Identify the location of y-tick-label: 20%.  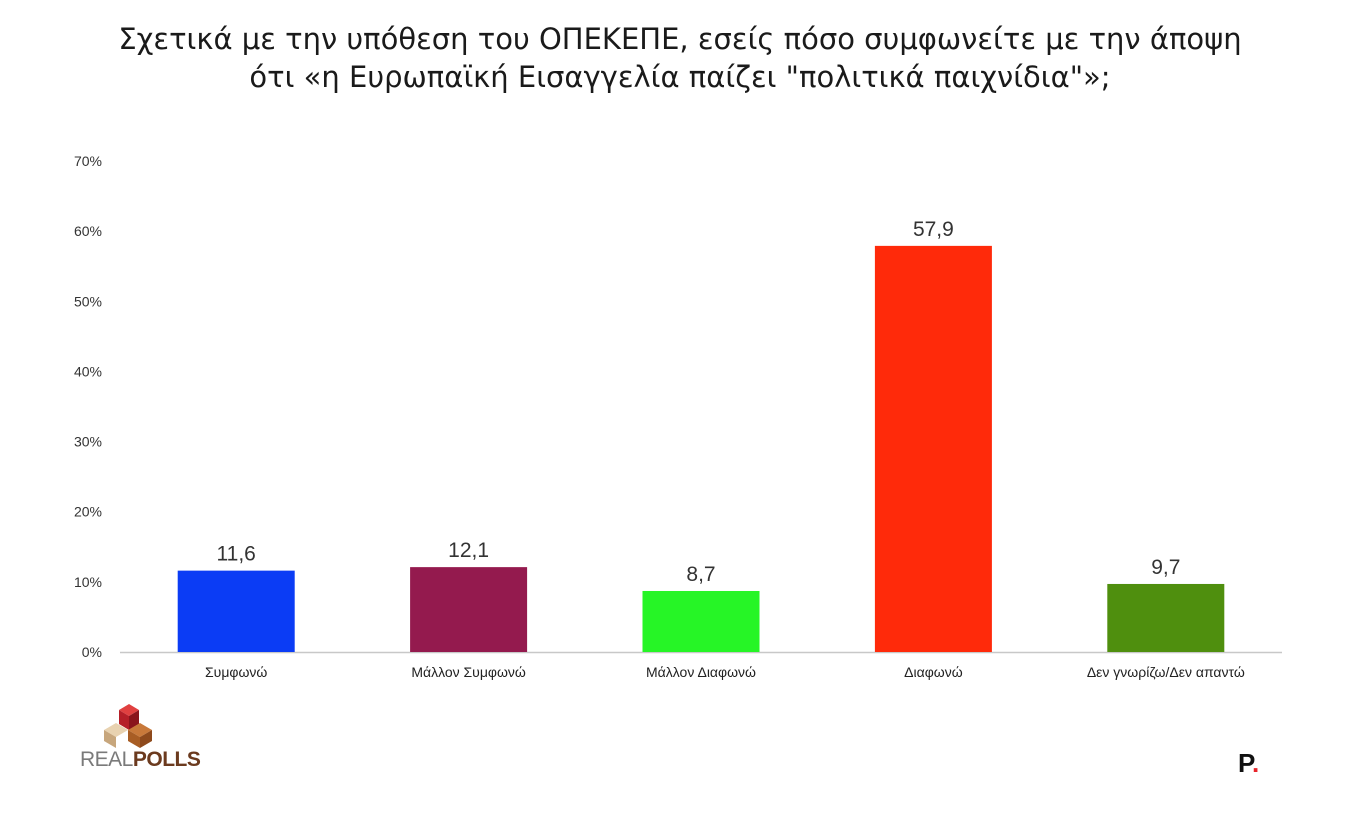
(88, 512).